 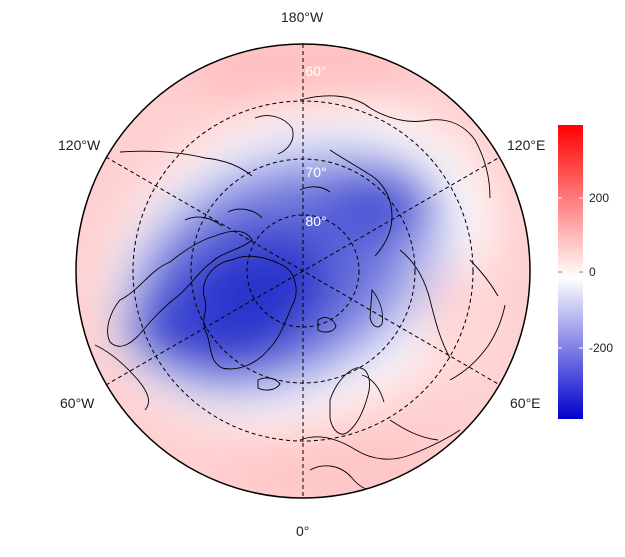 What do you see at coordinates (315, 221) in the screenshot?
I see `lat-label-80: 80°` at bounding box center [315, 221].